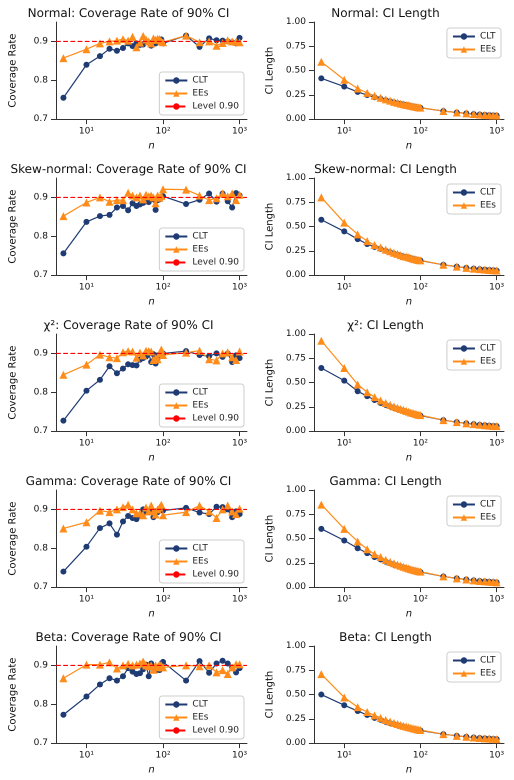  I want to click on chart-title: Normal: Coverage Rate of 90% CI, so click(129, 13).